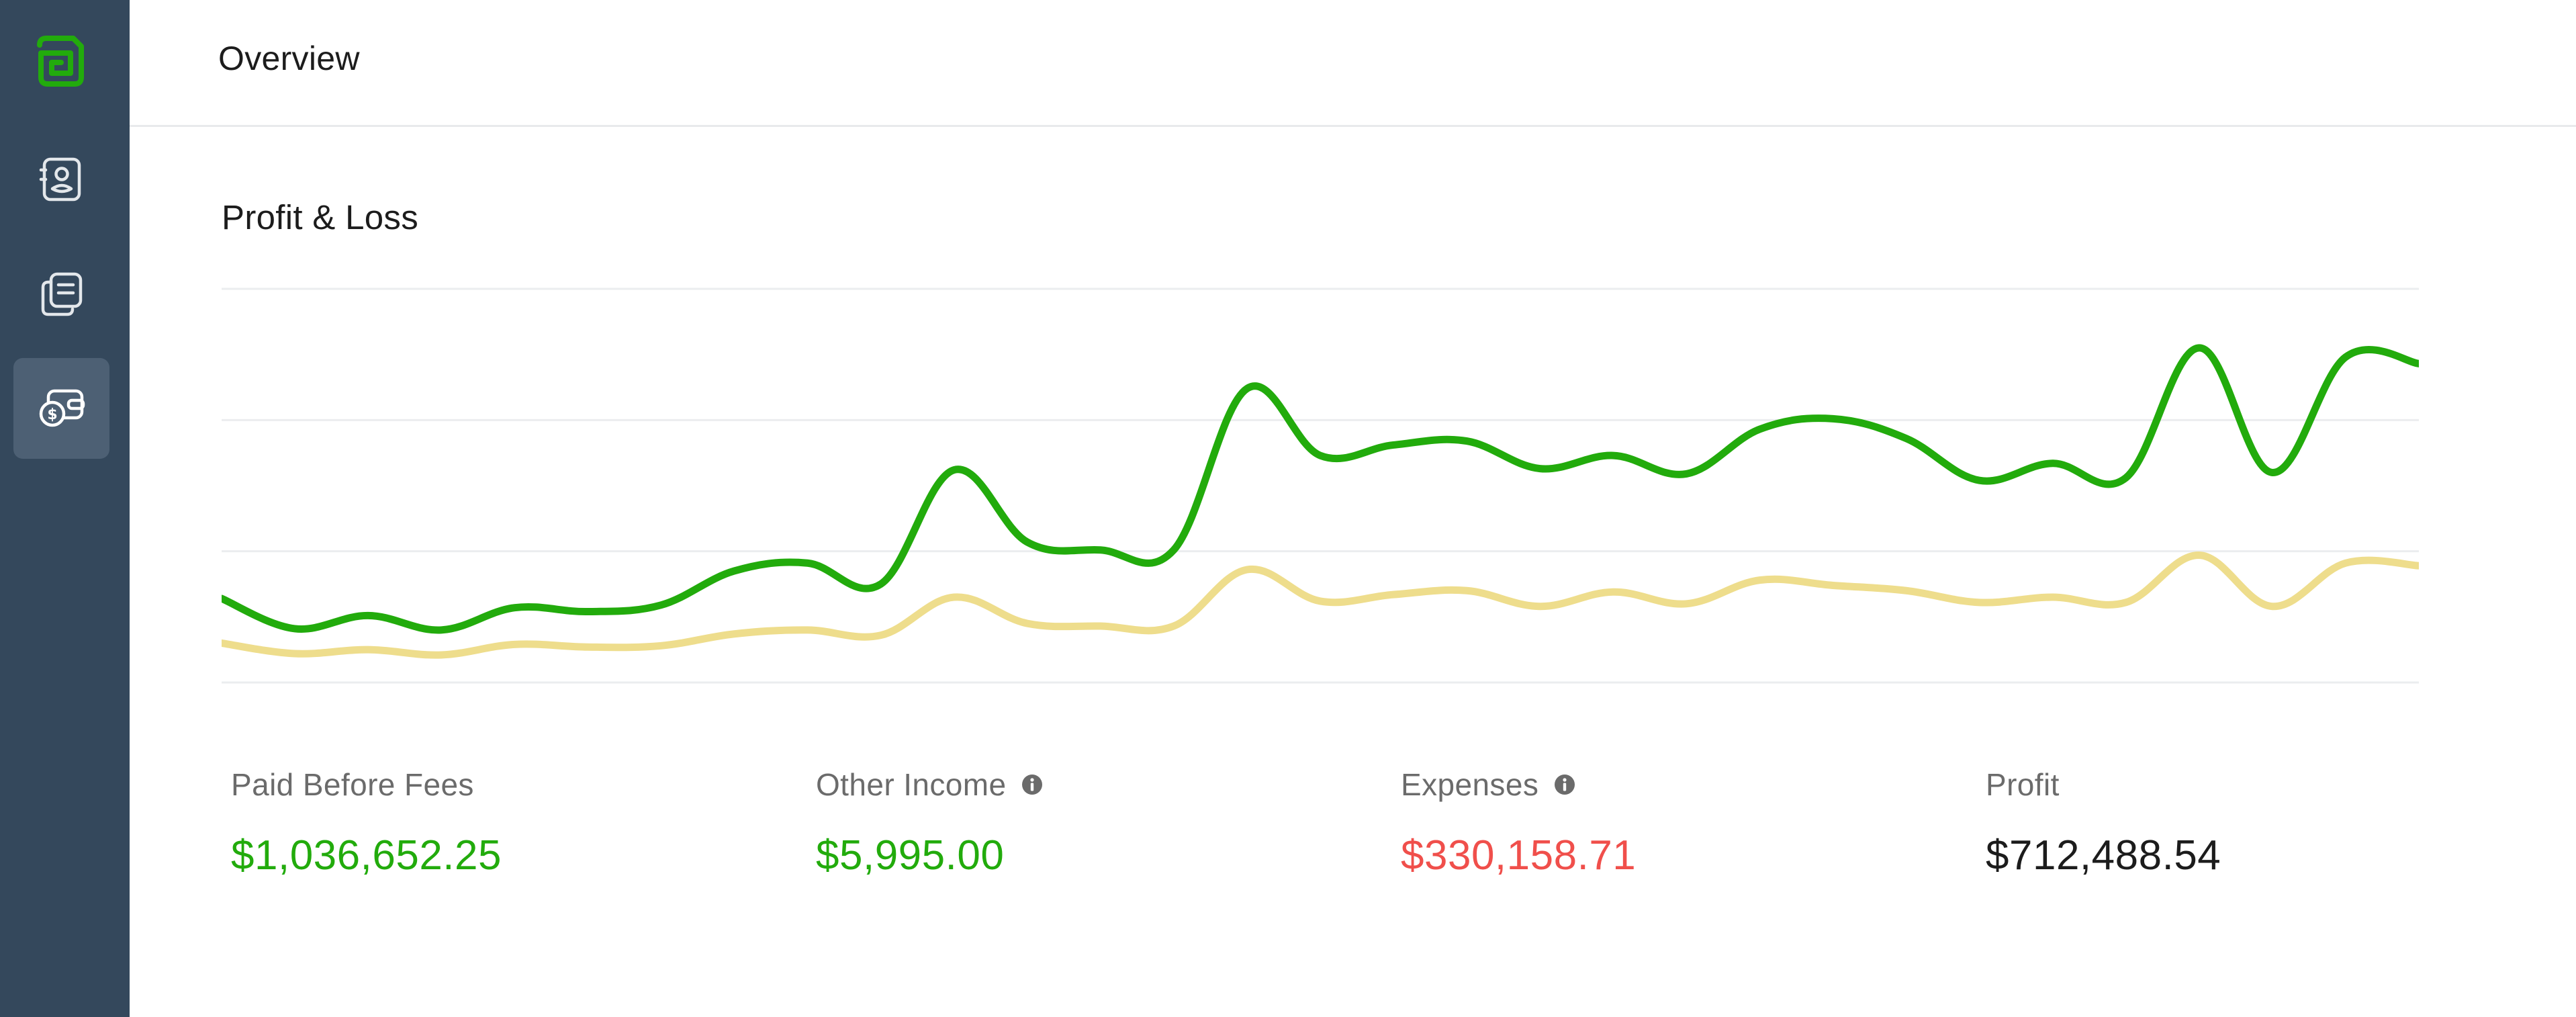 This screenshot has height=1017, width=2576. Describe the element at coordinates (1519, 855) in the screenshot. I see `stat-value: $330,158.71` at that location.